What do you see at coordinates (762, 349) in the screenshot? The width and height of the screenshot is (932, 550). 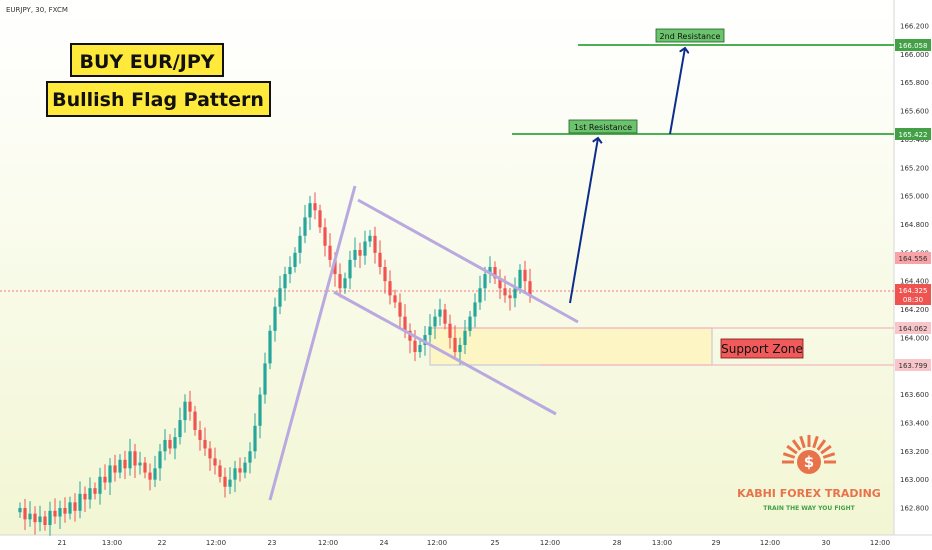 I see `support-zone-label: Support Zone` at bounding box center [762, 349].